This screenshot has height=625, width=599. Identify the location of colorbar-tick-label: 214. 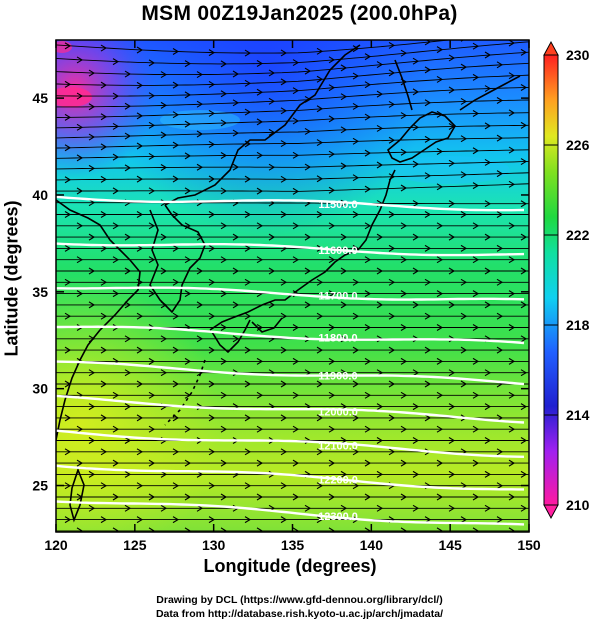
(578, 415).